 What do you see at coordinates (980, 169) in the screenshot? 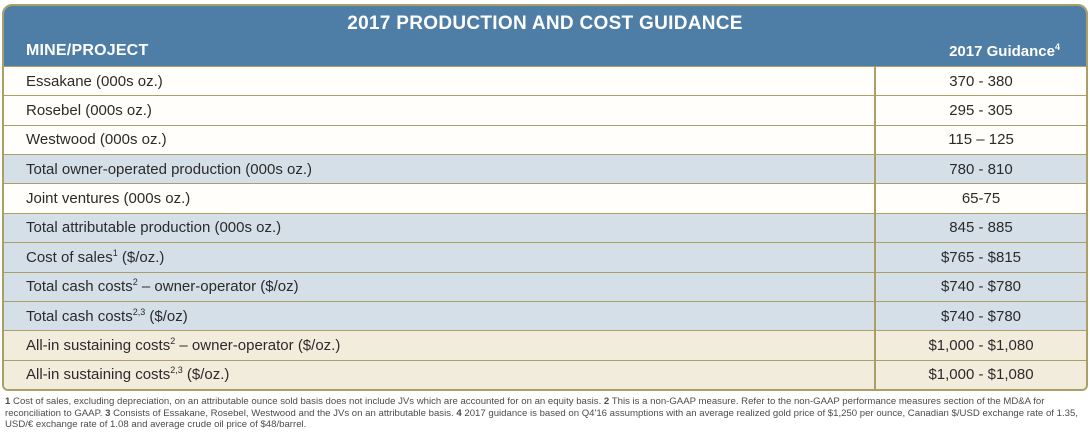
I see `guidance-value-cell: 780 - 810` at bounding box center [980, 169].